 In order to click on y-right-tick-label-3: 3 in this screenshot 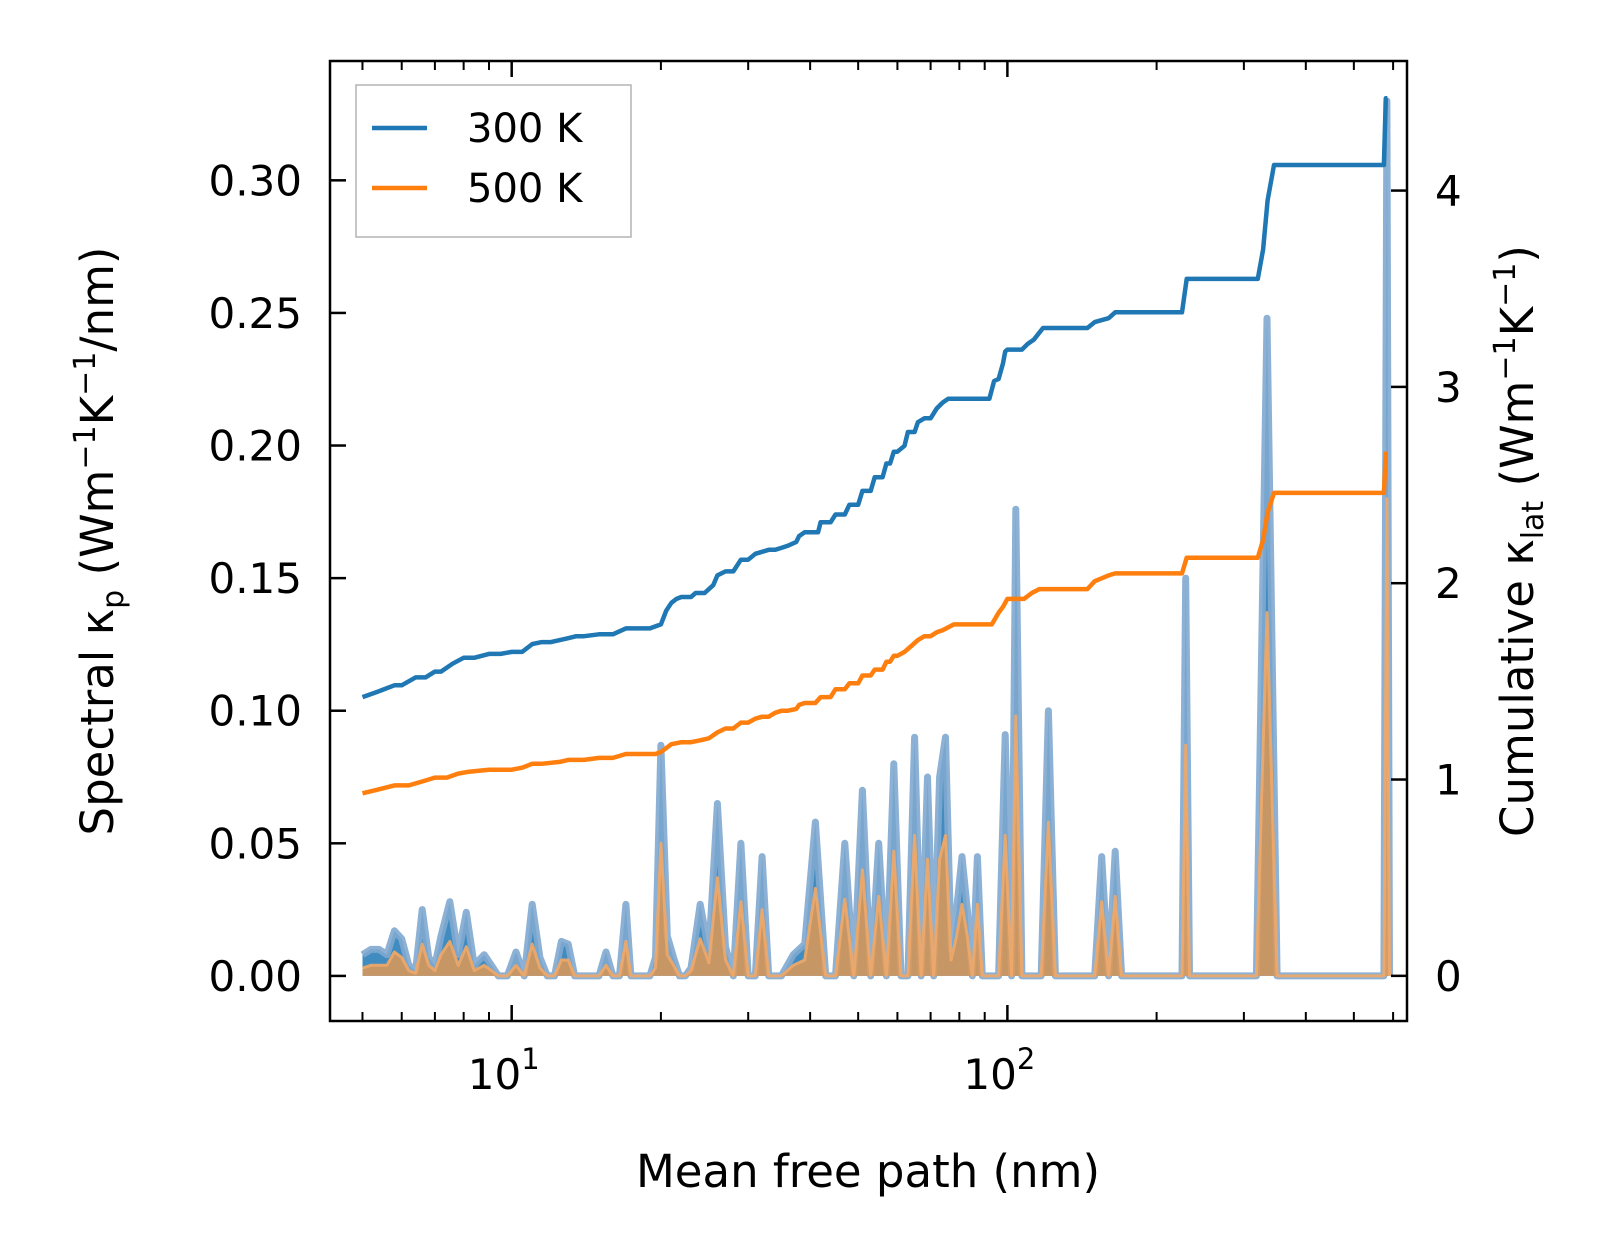, I will do `click(1448, 387)`.